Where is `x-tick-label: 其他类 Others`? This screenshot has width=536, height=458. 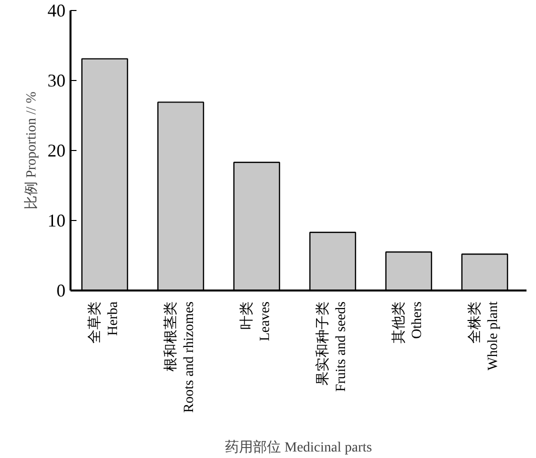
x-tick-label: 其他类 Others is located at coordinates (408, 322).